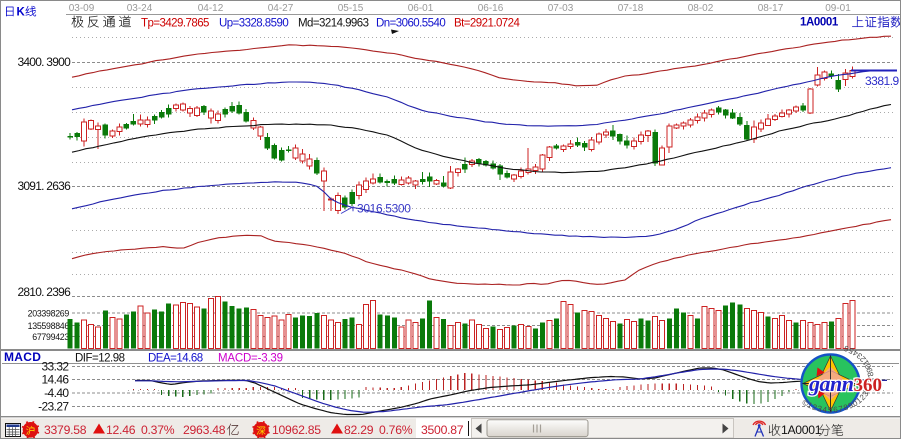  What do you see at coordinates (250, 359) in the screenshot?
I see `svg-text: MACD=-3.39` at bounding box center [250, 359].